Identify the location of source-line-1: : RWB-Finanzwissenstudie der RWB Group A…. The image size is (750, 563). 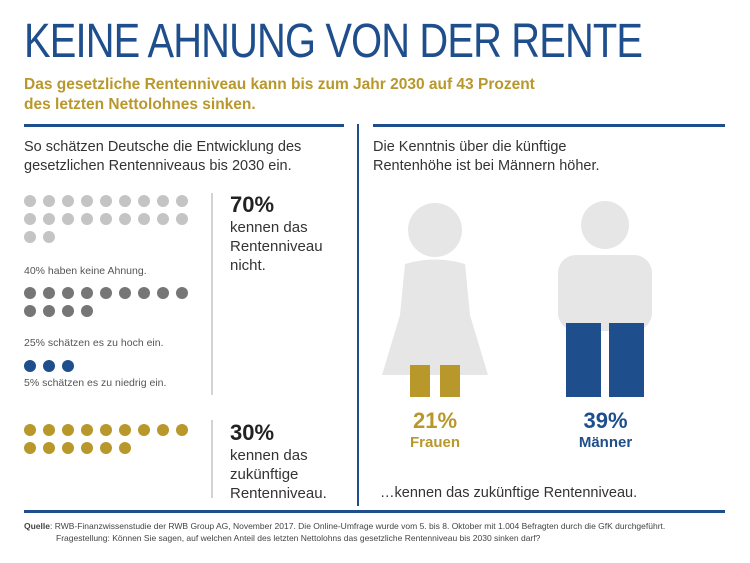
(357, 526).